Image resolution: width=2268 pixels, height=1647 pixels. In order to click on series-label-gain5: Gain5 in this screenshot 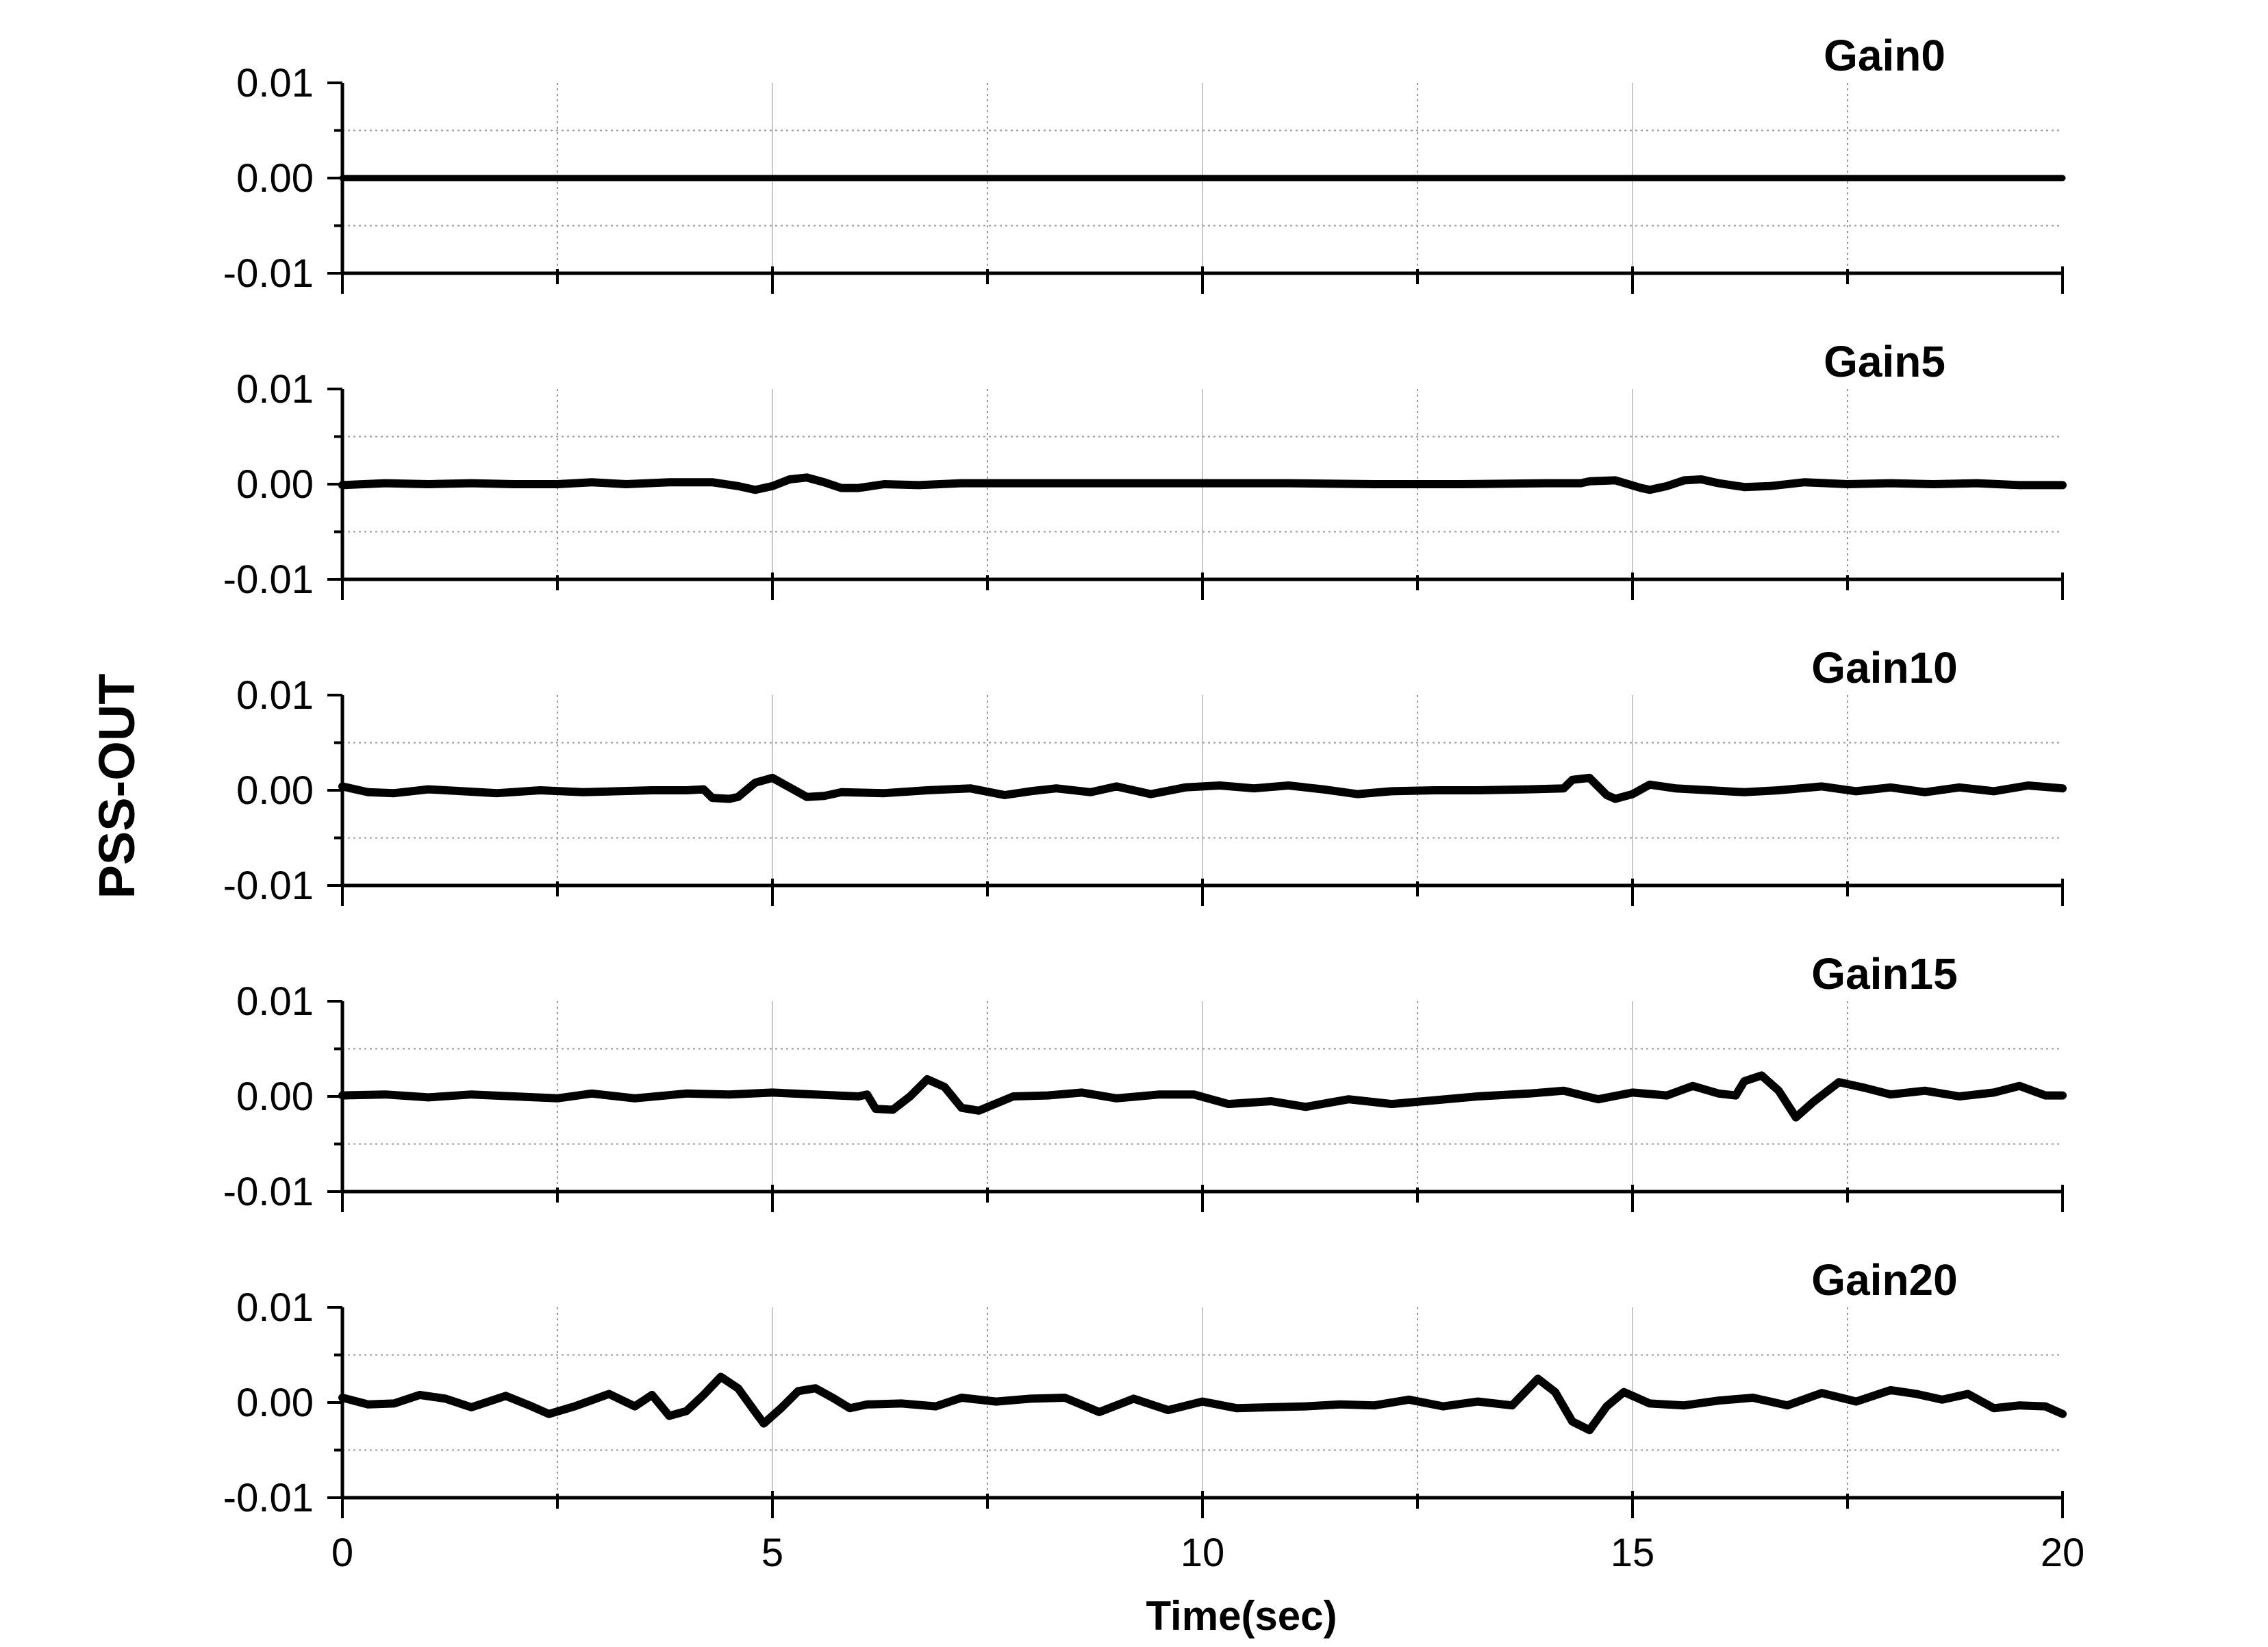, I will do `click(1885, 361)`.